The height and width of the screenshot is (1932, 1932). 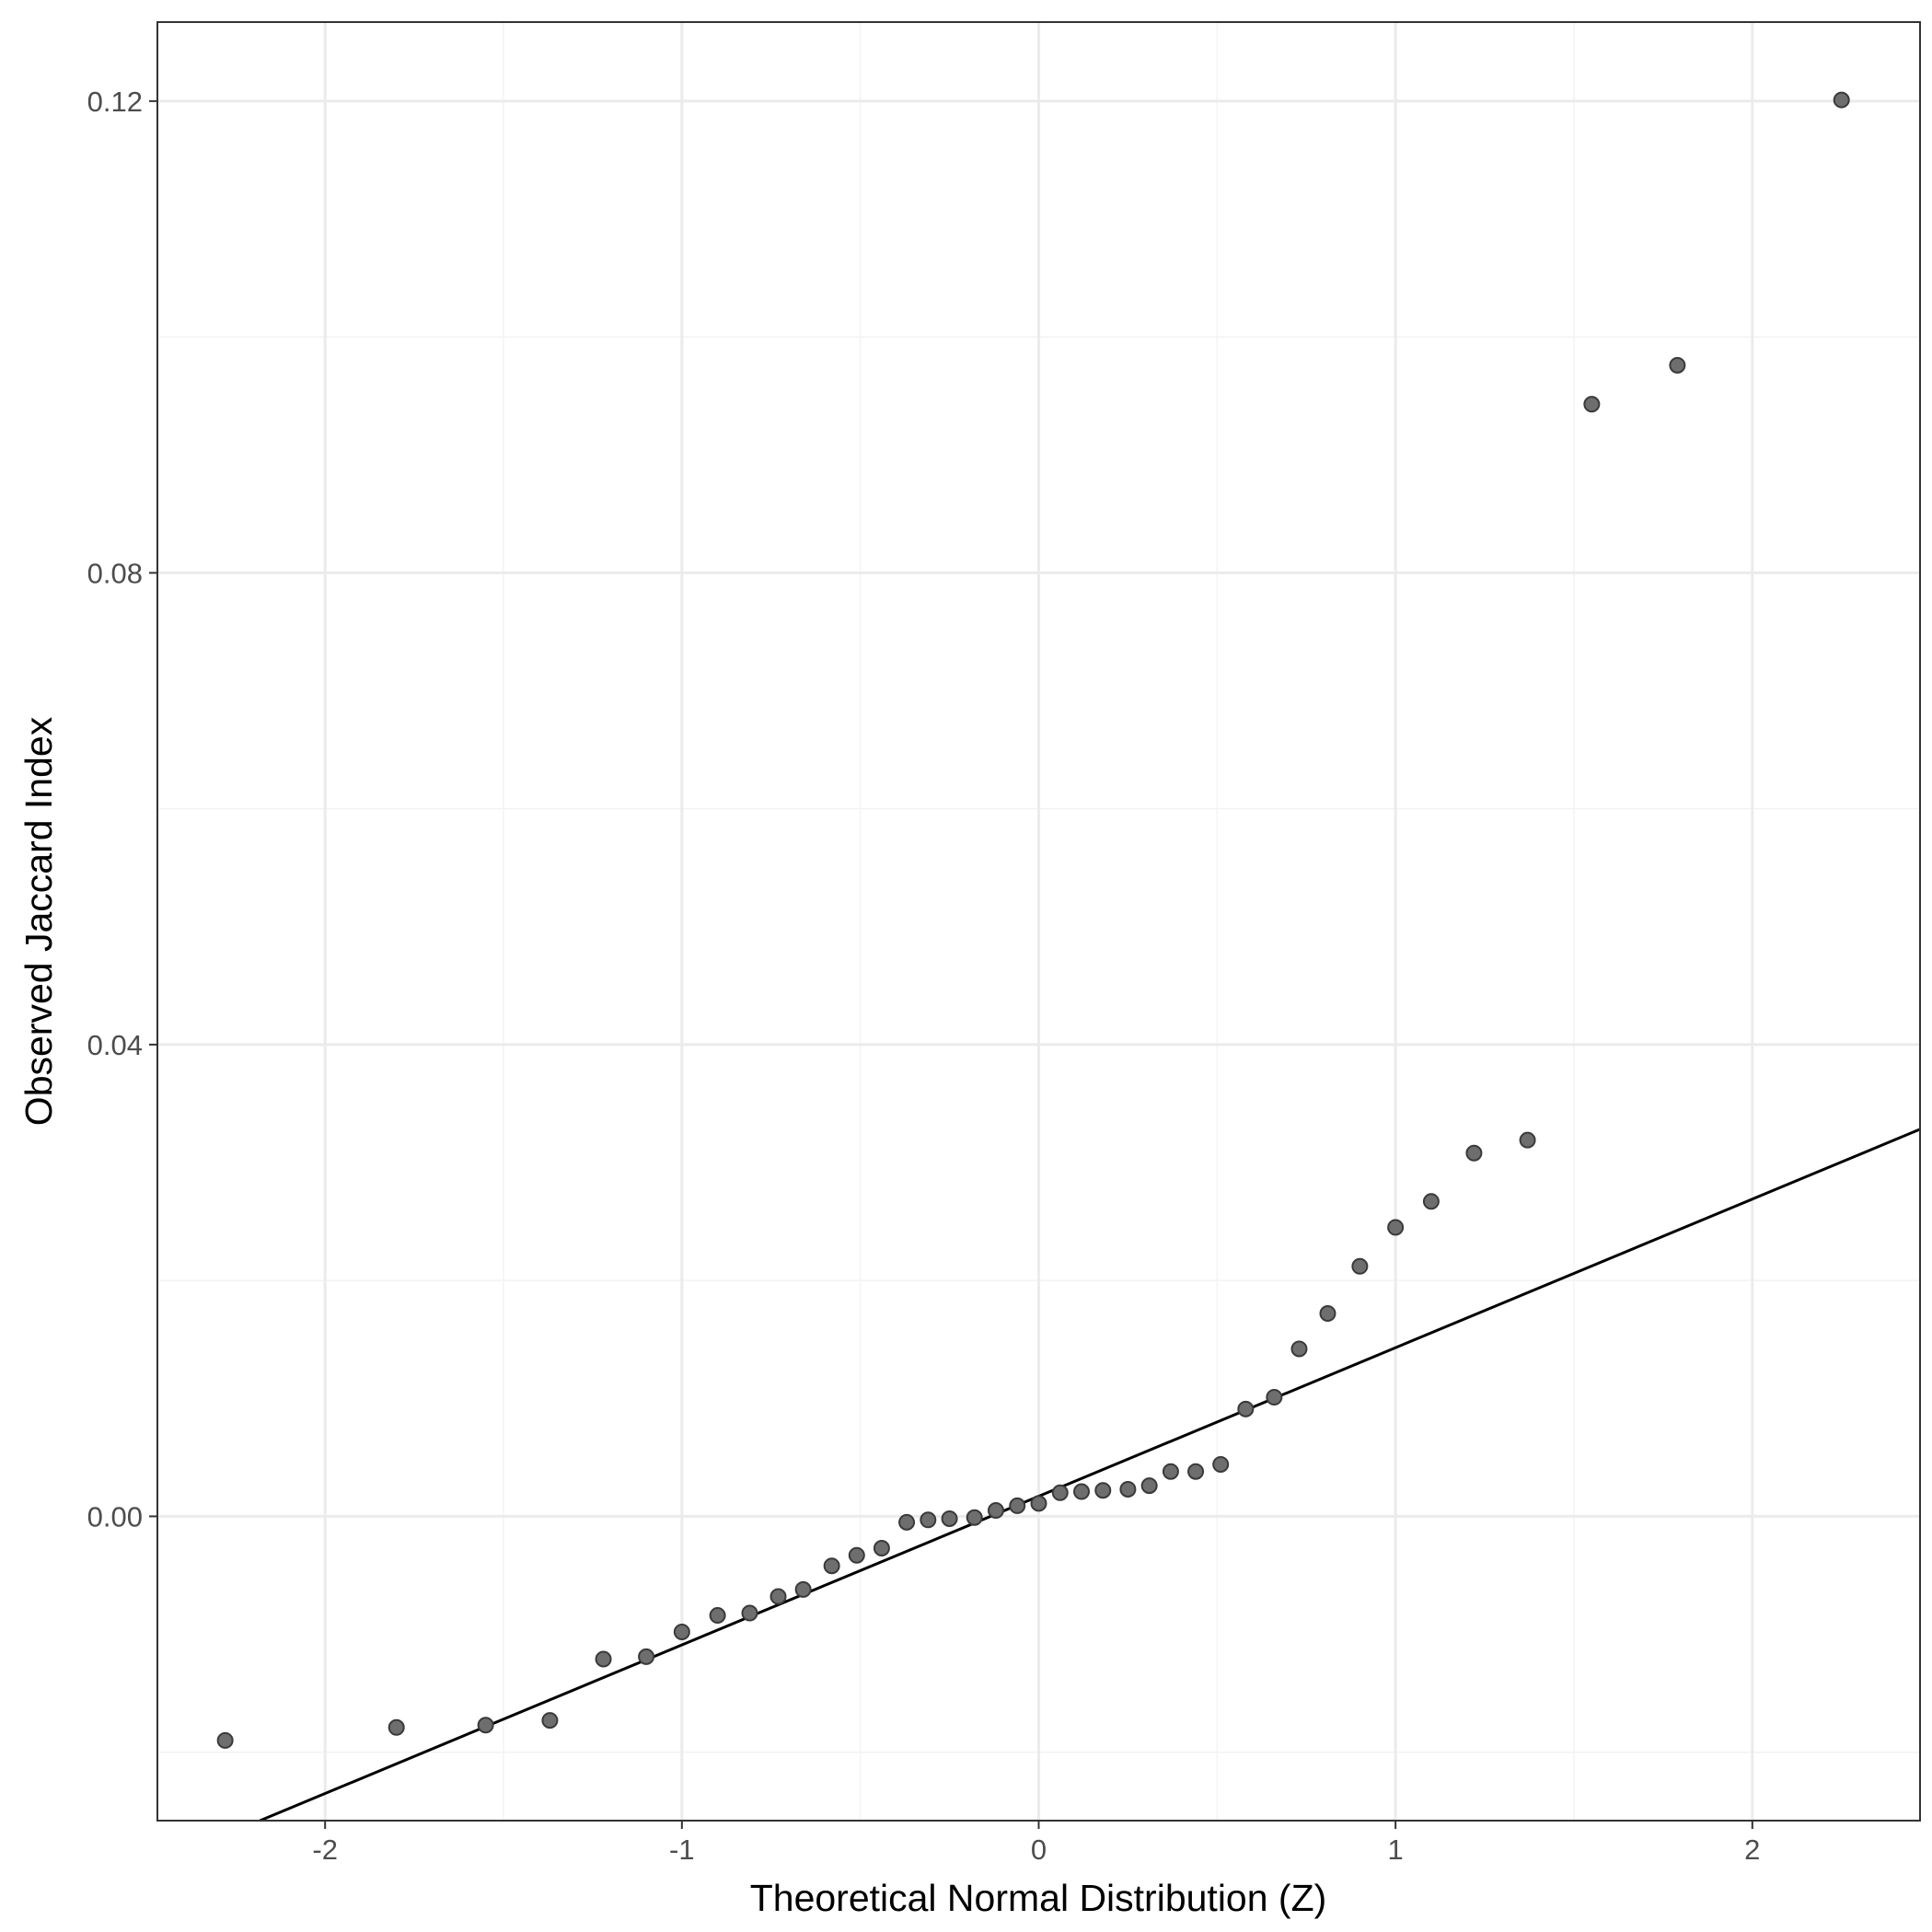 What do you see at coordinates (325, 1850) in the screenshot?
I see `x-tick-label: -2` at bounding box center [325, 1850].